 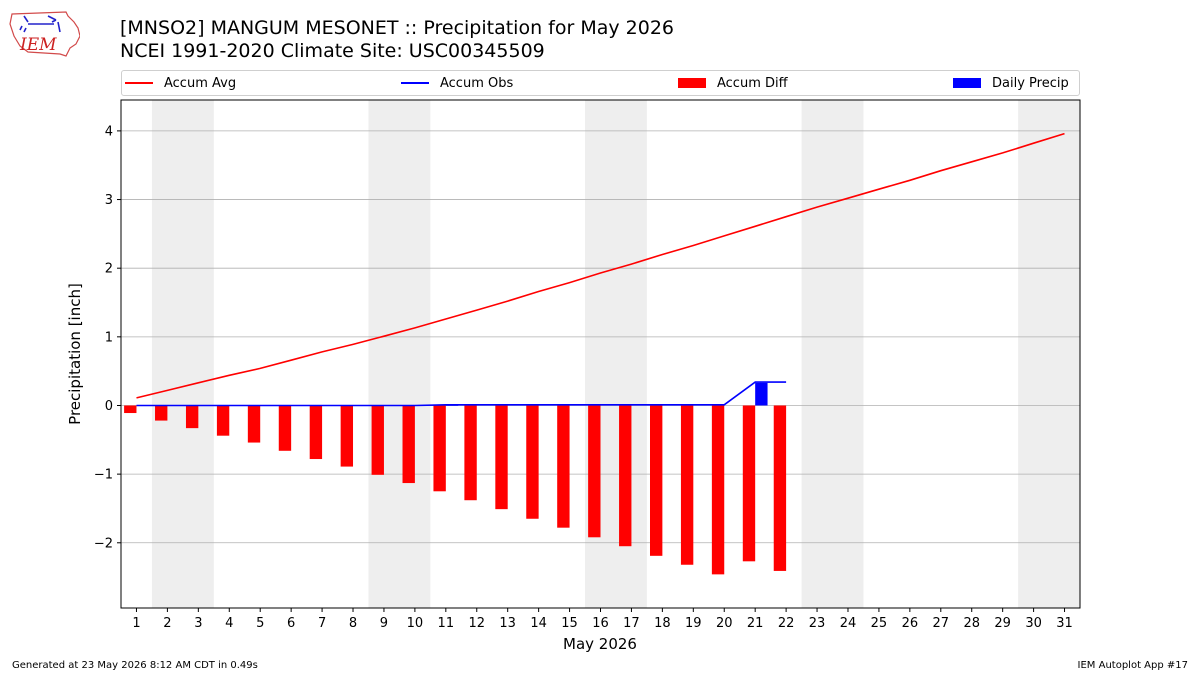 I want to click on y-tick-label: 2, so click(x=109, y=269).